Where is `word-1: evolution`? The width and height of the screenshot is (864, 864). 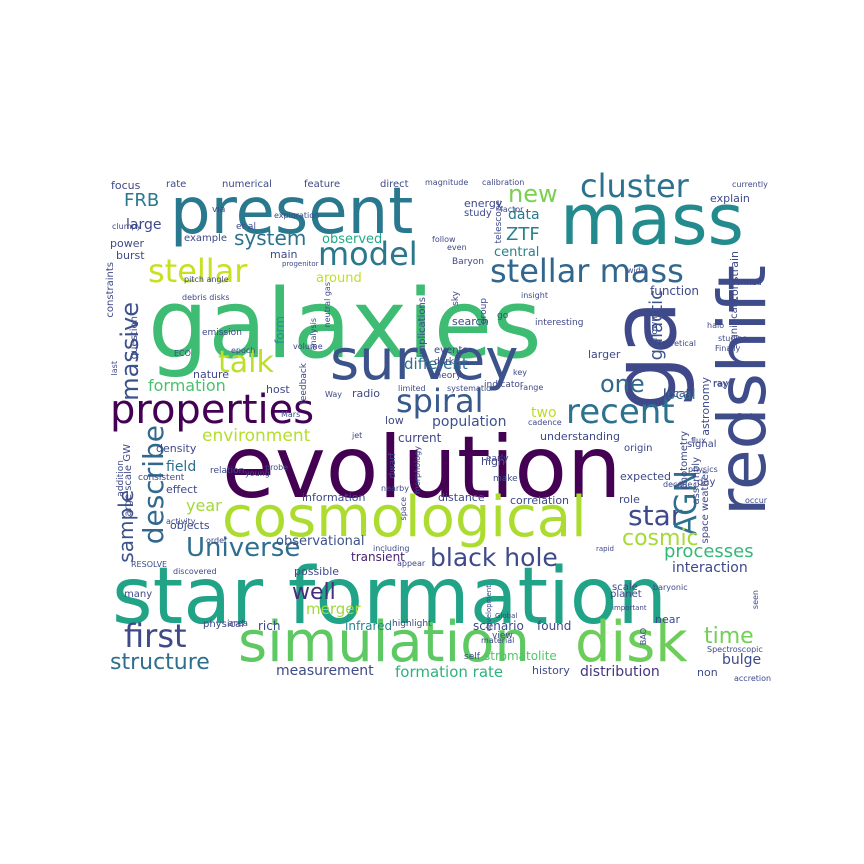 word-1: evolution is located at coordinates (422, 468).